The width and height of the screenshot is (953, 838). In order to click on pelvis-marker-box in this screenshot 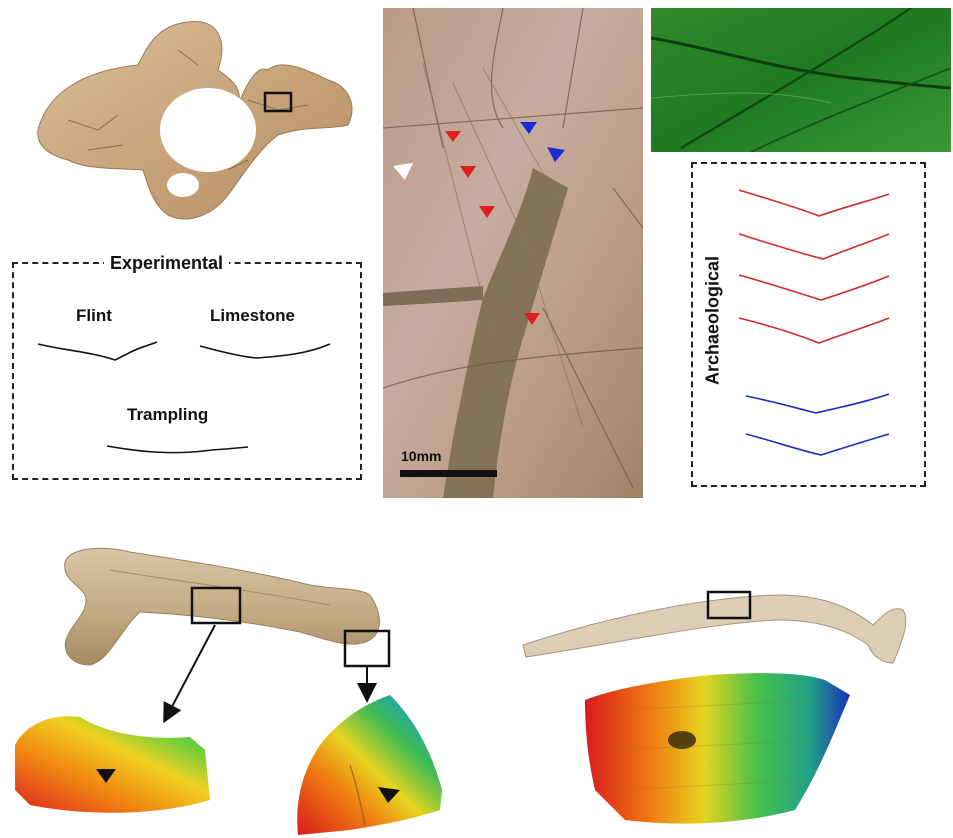, I will do `click(278, 102)`.